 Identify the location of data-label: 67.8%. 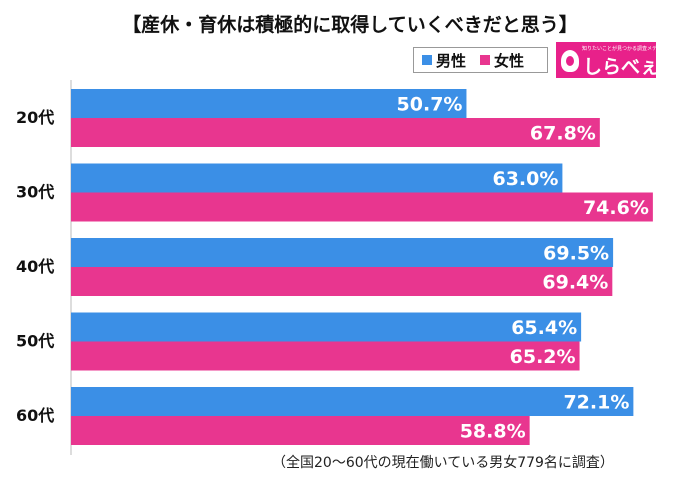
(563, 134).